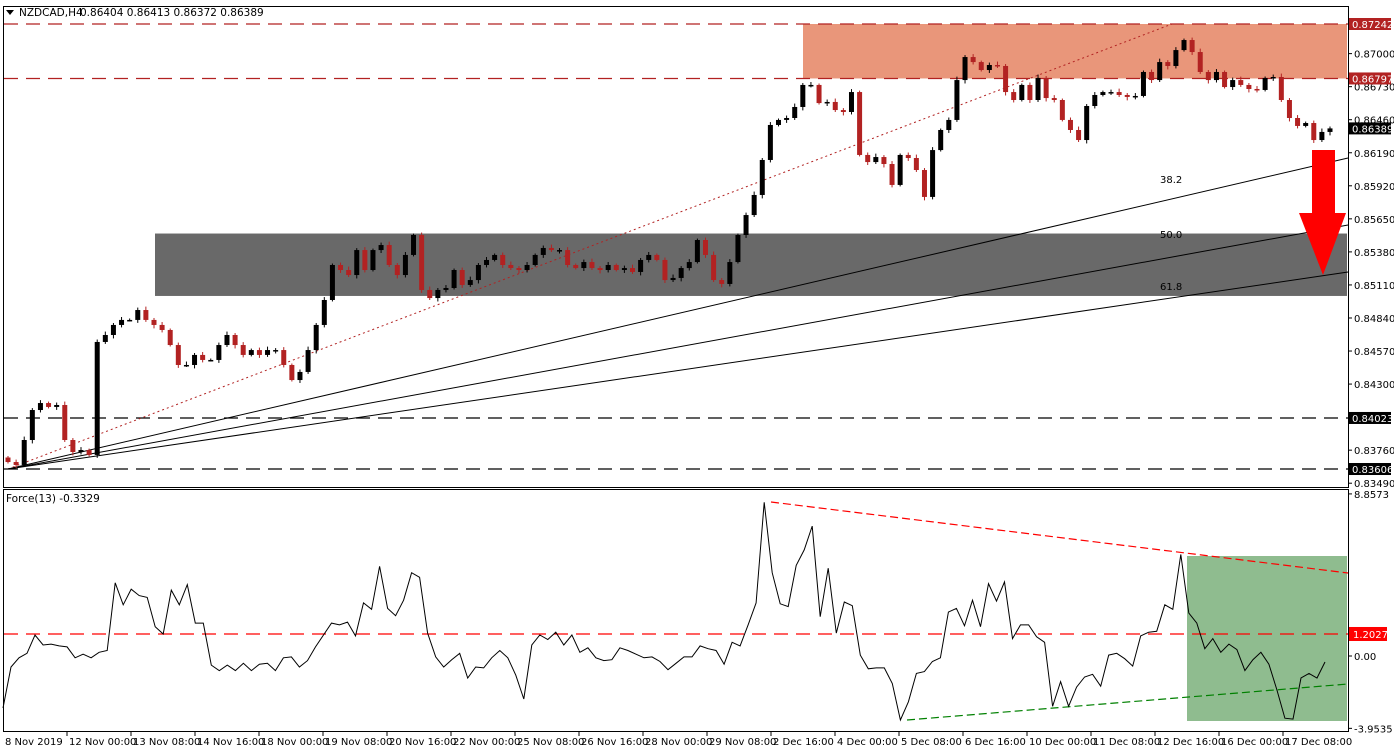  What do you see at coordinates (1374, 352) in the screenshot?
I see `price-tick-label: 0.84570` at bounding box center [1374, 352].